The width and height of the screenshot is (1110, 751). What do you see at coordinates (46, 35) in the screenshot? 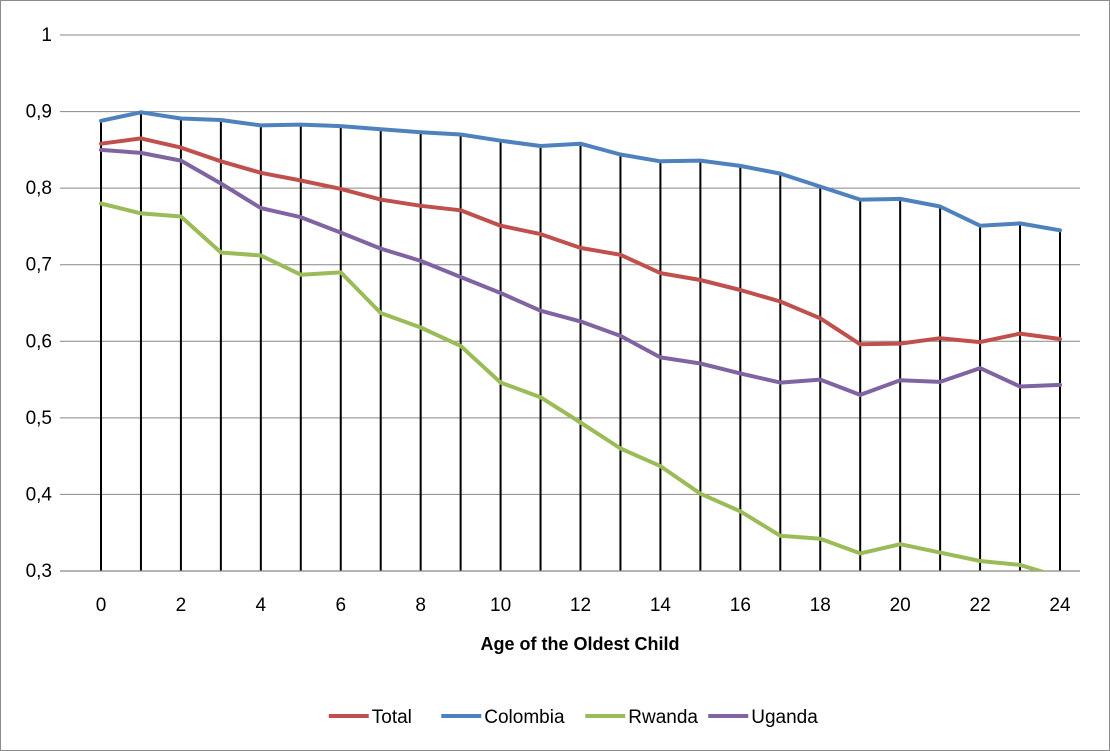
I see `y-tick-label-7: 1` at bounding box center [46, 35].